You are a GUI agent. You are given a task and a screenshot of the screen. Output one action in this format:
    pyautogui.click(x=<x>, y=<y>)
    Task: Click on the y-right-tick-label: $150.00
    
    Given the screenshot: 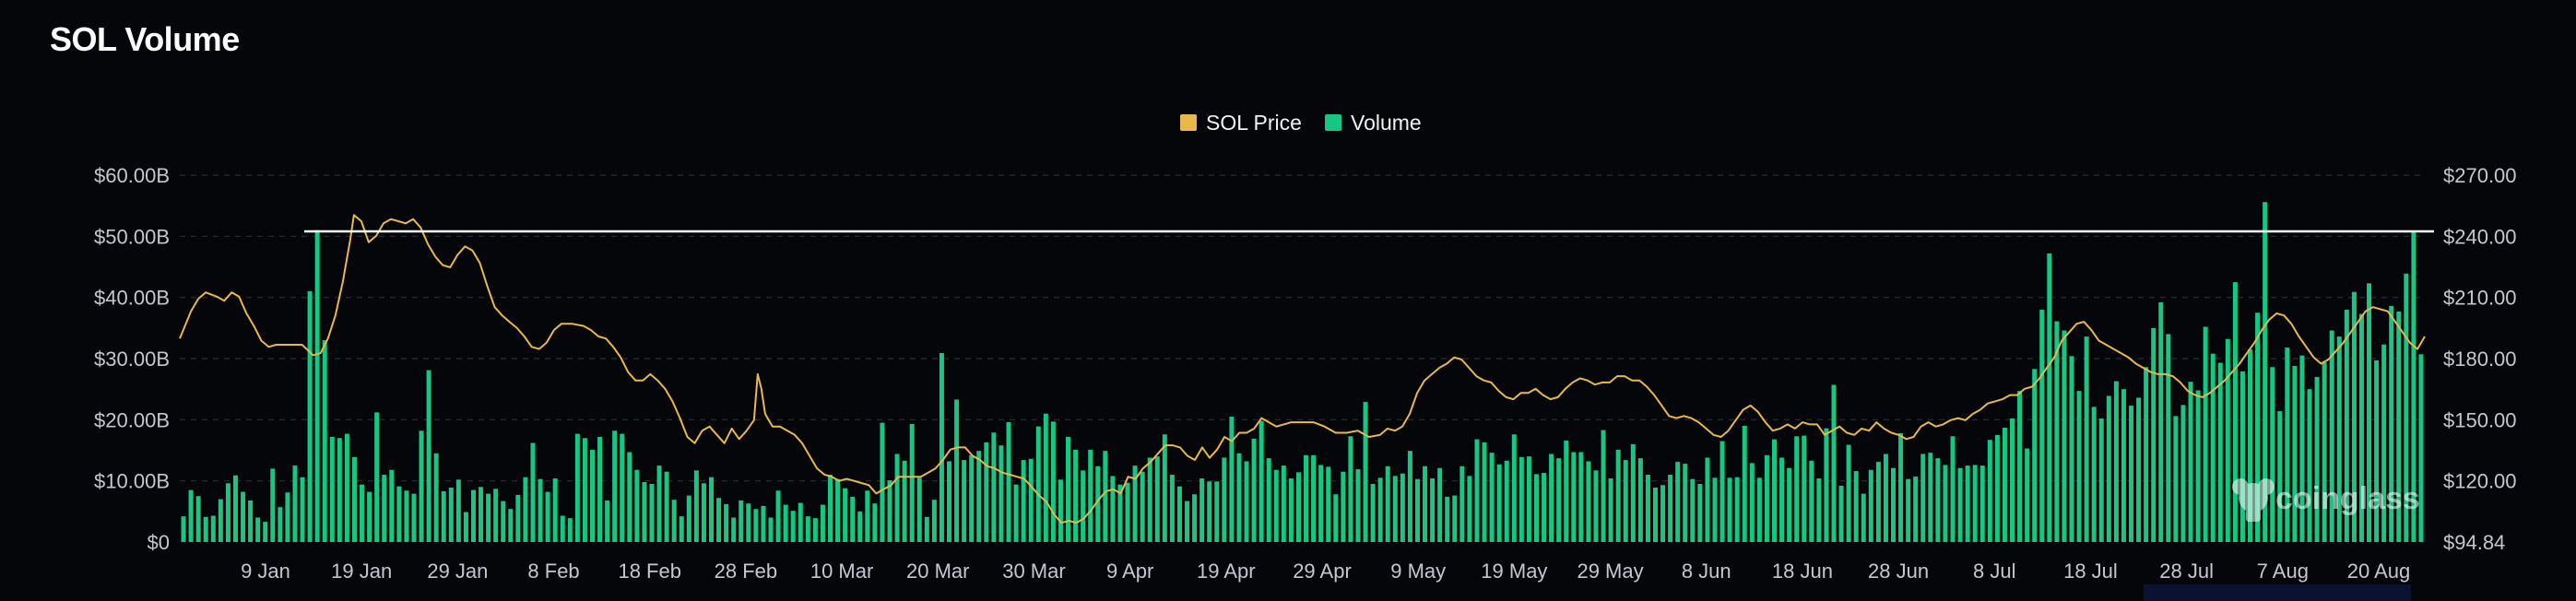 What is the action you would take?
    pyautogui.click(x=2480, y=419)
    